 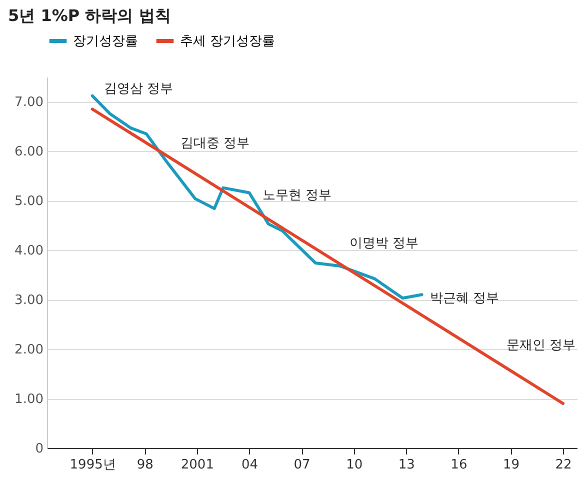 I want to click on annotation: 이명박 정부, so click(x=384, y=243).